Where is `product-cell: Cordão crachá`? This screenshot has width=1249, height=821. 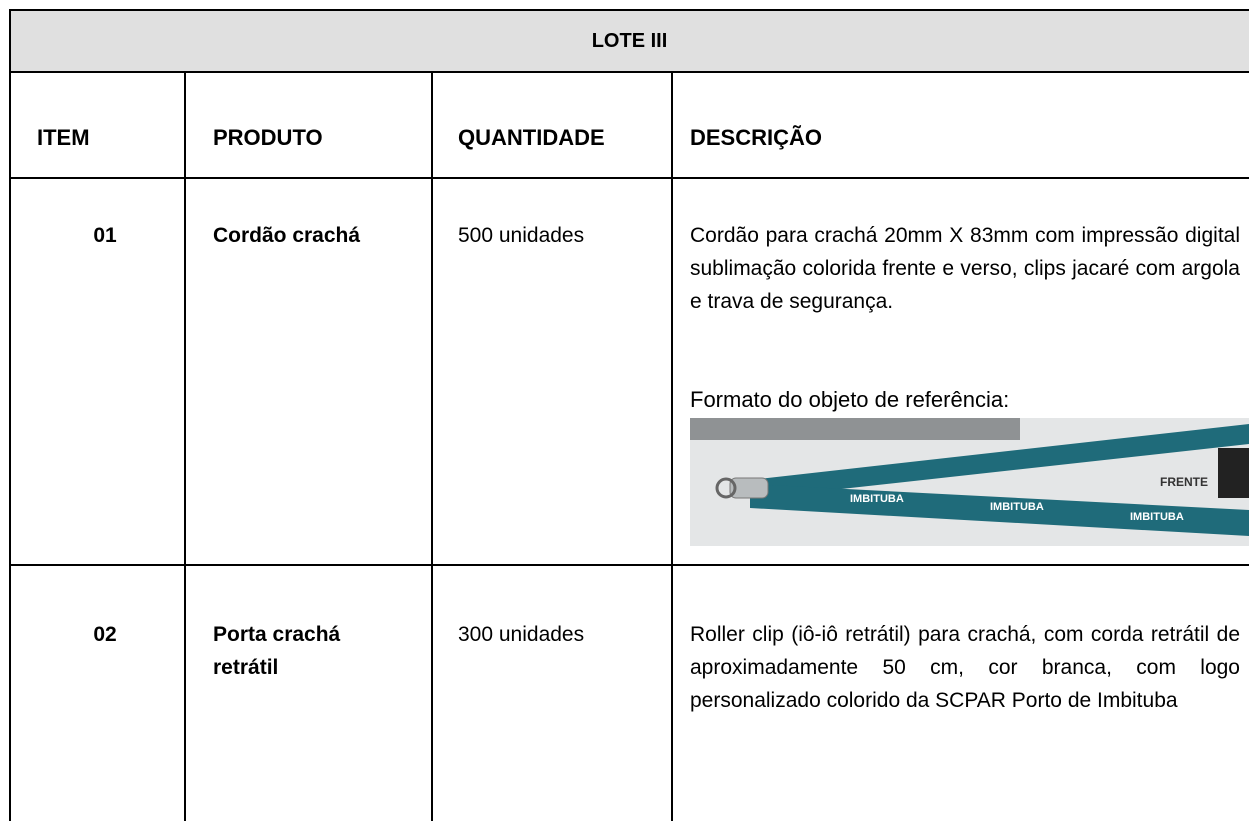 product-cell: Cordão crachá is located at coordinates (287, 235).